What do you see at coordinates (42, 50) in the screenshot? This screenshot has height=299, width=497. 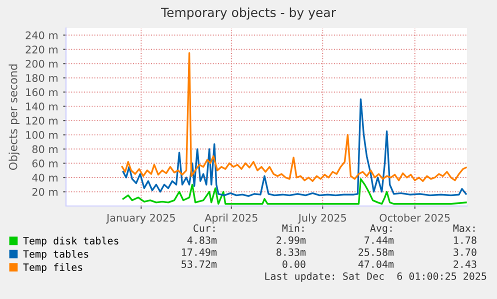 I see `y-tick-label: 220 m` at bounding box center [42, 50].